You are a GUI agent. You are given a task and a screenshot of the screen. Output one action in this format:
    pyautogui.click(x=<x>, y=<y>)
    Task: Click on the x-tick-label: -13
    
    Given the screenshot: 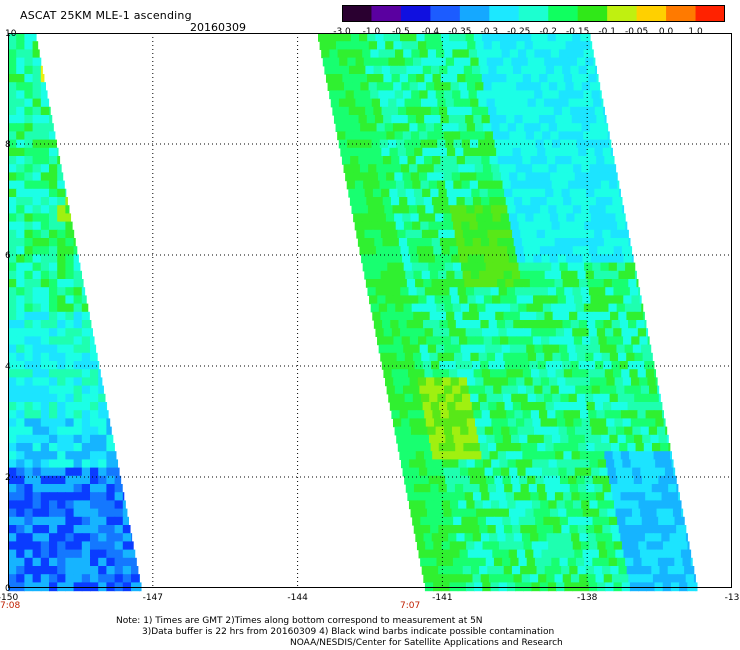 What is the action you would take?
    pyautogui.click(x=732, y=598)
    